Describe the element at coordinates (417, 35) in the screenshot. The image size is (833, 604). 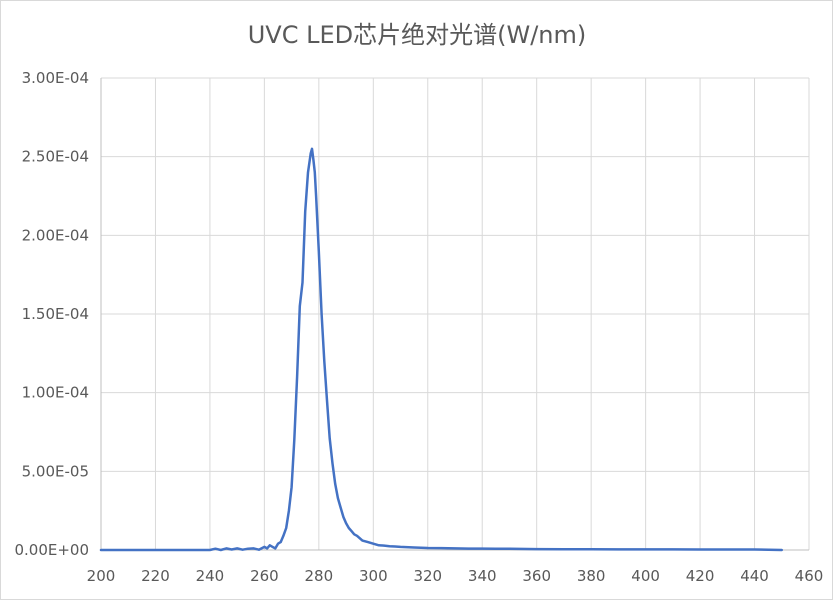
I see `chart-title: UVC LED芯片绝对光谱(W/nm)` at that location.